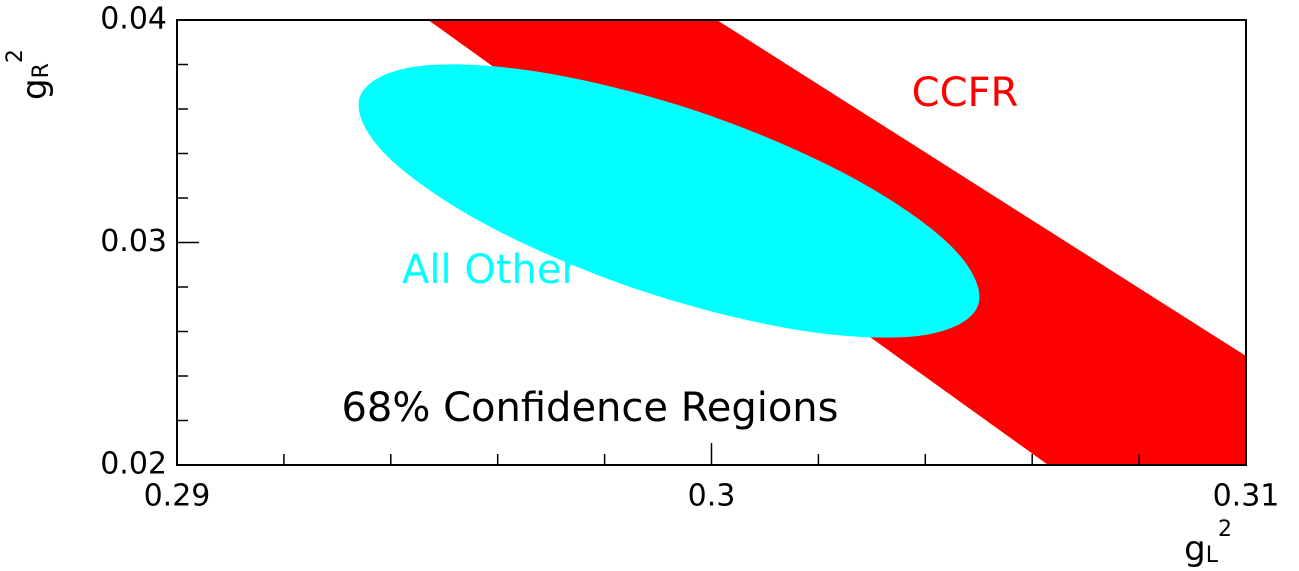  Describe the element at coordinates (965, 93) in the screenshot. I see `region-label: CCFR` at that location.